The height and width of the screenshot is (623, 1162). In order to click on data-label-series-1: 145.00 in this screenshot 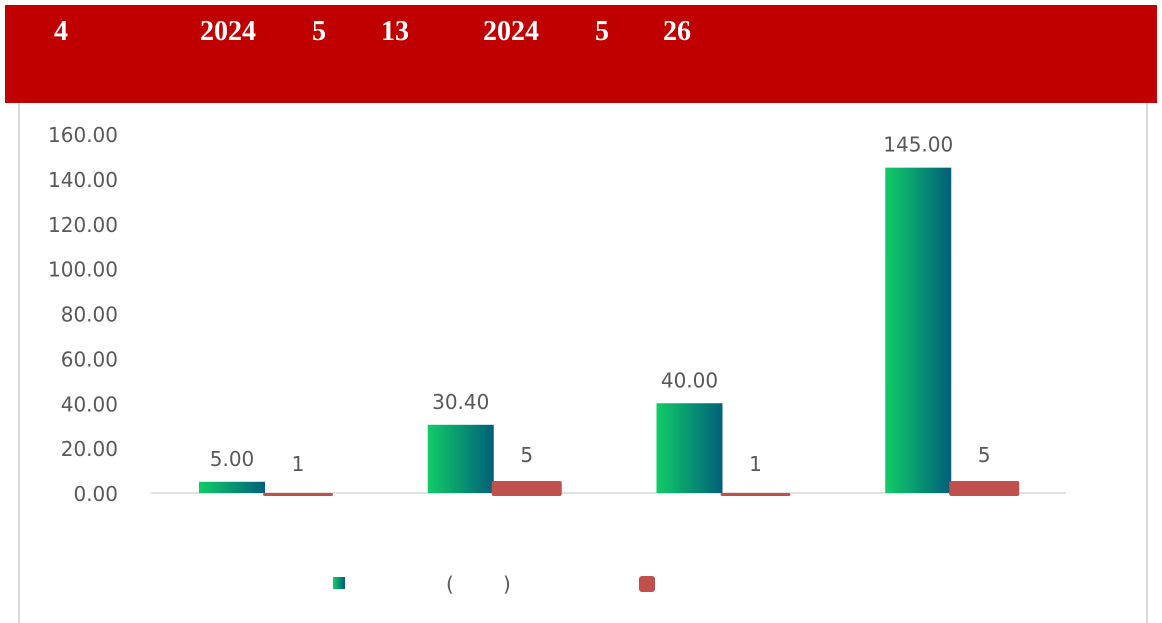, I will do `click(918, 145)`.